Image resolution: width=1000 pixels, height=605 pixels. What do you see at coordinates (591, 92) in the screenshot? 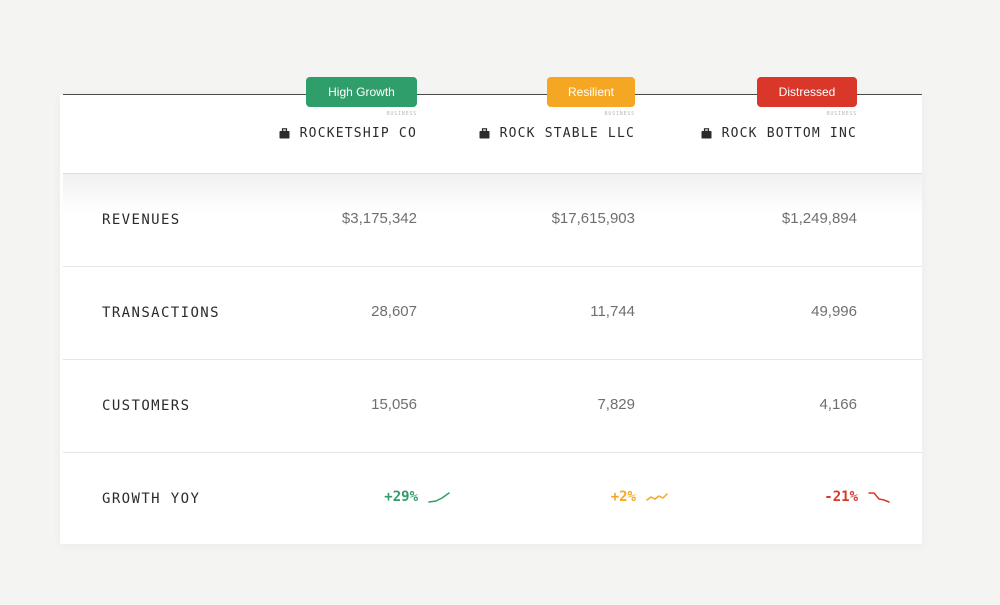
I see `tag-resilient: Resilient` at bounding box center [591, 92].